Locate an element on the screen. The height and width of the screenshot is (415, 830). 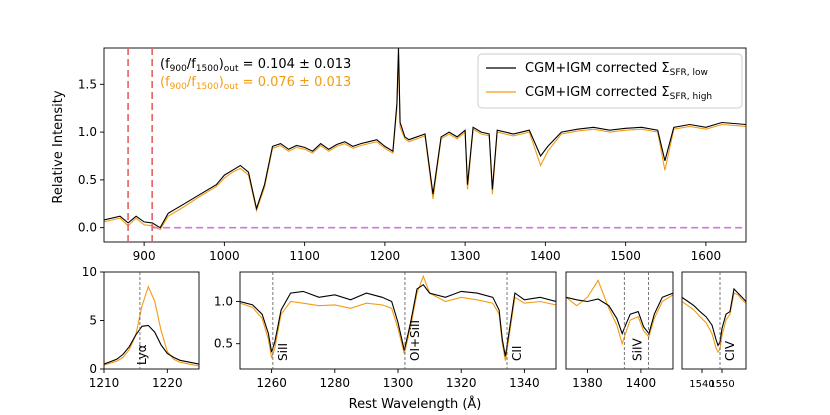
panel-main-ytick-label: 0.5 is located at coordinates (87, 180).